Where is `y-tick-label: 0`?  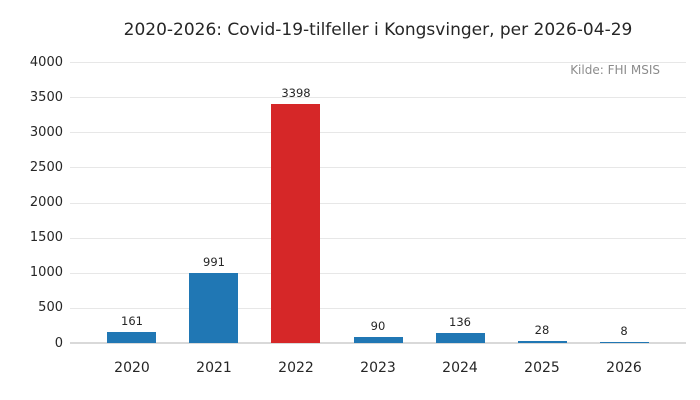
y-tick-label: 0 is located at coordinates (58, 343).